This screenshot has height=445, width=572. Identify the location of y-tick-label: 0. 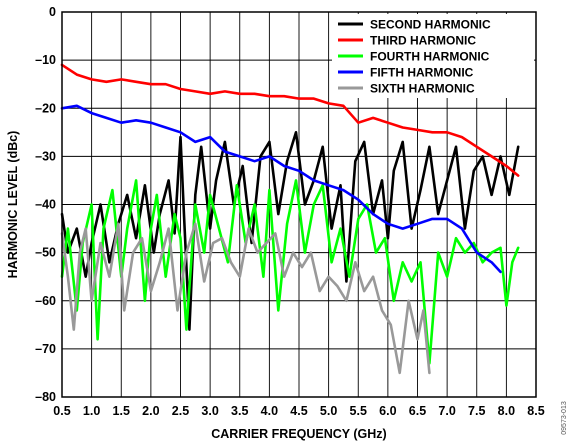
(52, 12).